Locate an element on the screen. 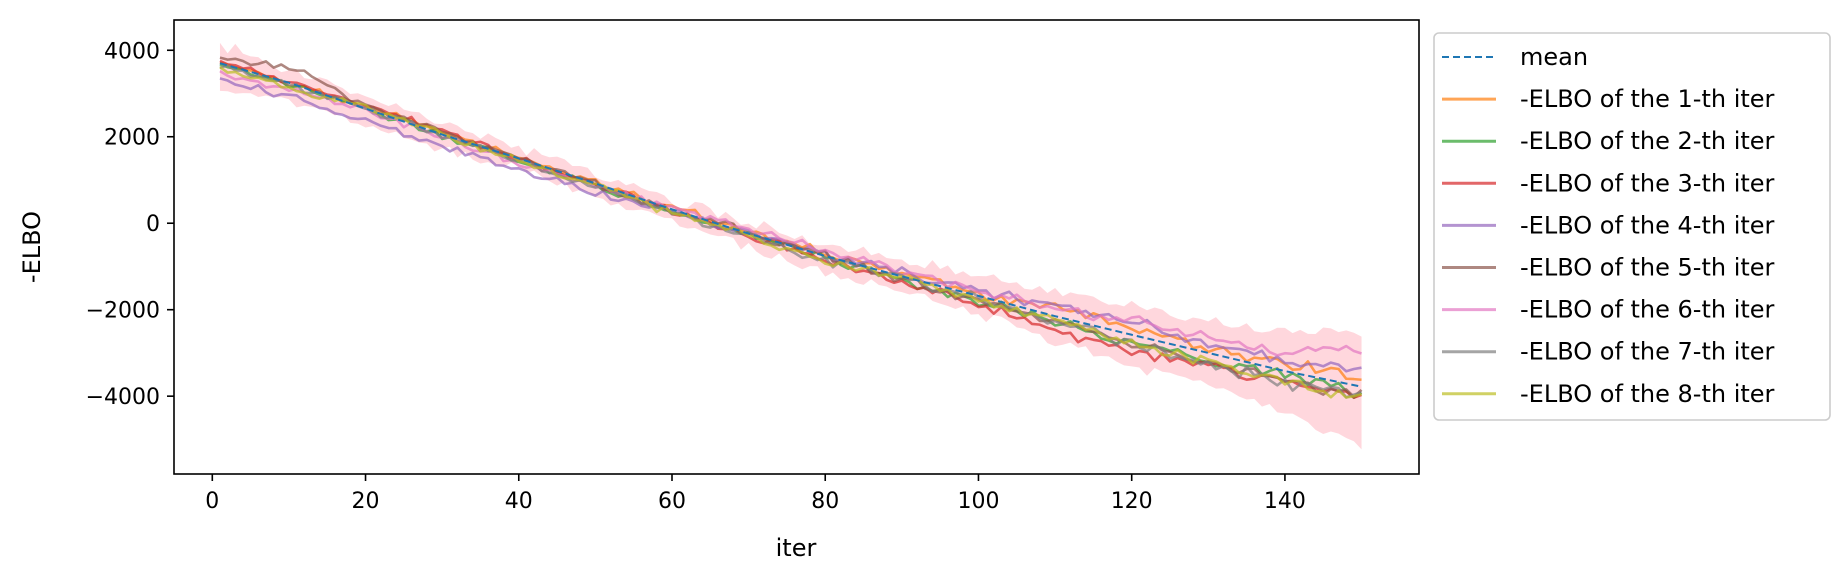  legend-frame is located at coordinates (1632, 226).